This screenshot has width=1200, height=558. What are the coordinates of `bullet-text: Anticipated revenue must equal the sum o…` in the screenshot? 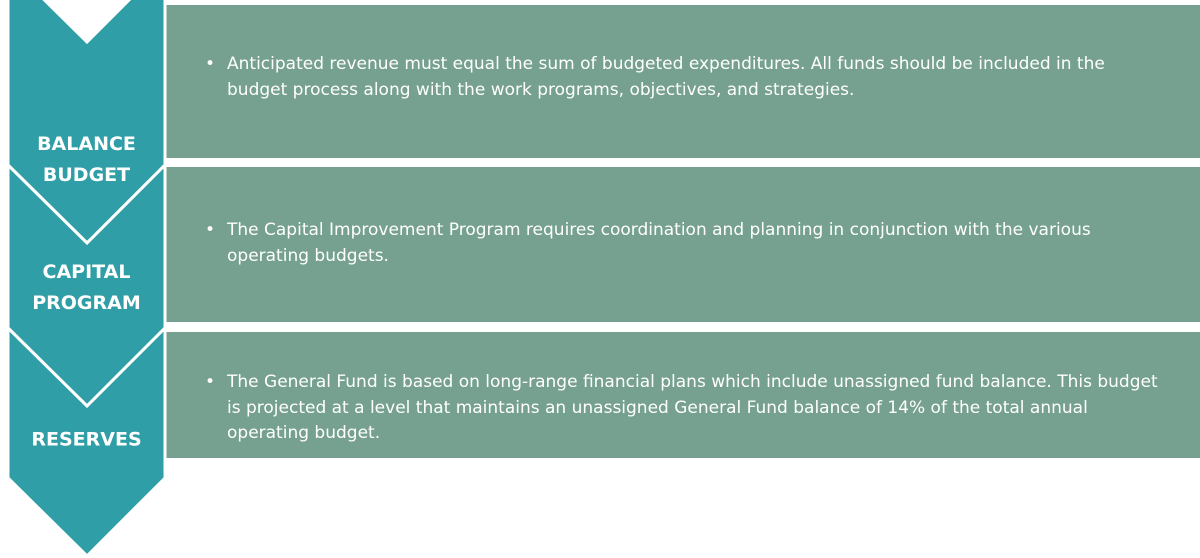 It's located at (666, 77).